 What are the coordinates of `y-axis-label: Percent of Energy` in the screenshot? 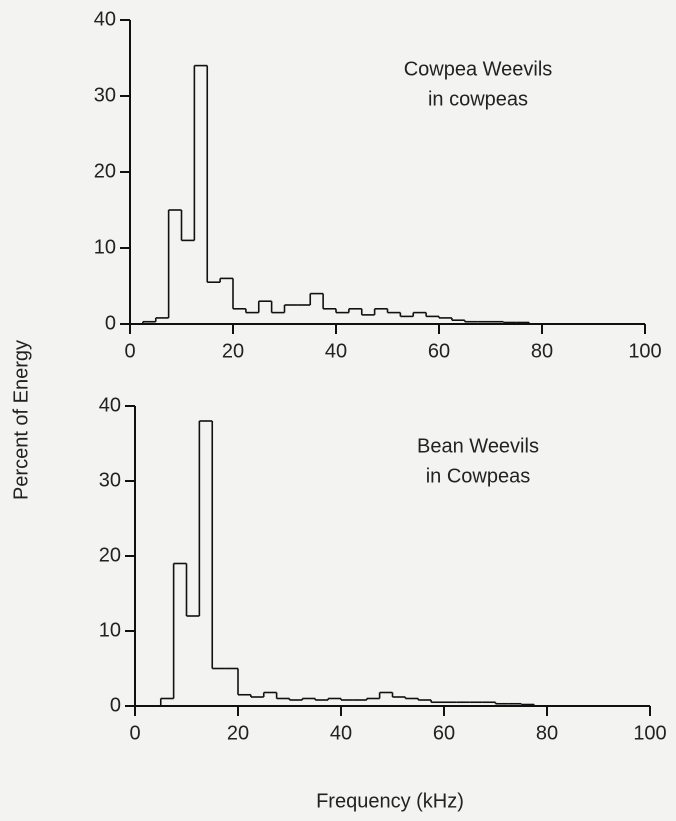 It's located at (21, 420).